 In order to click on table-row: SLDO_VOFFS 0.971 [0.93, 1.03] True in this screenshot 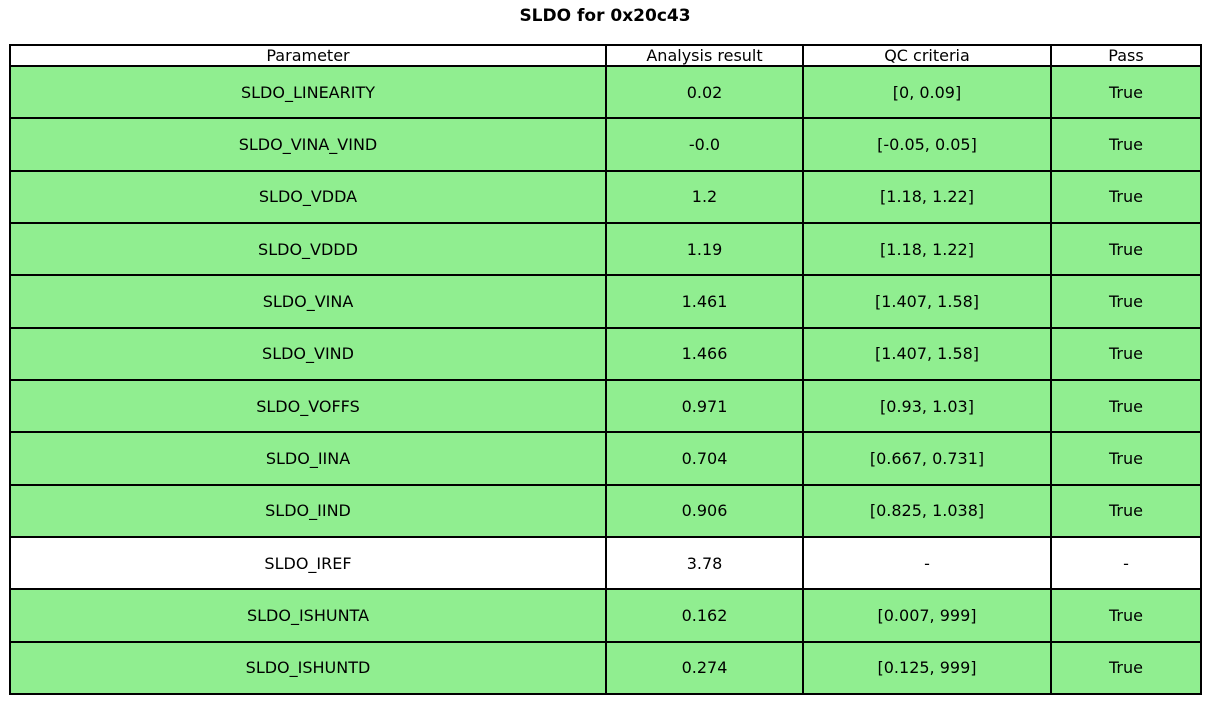, I will do `click(605, 406)`.